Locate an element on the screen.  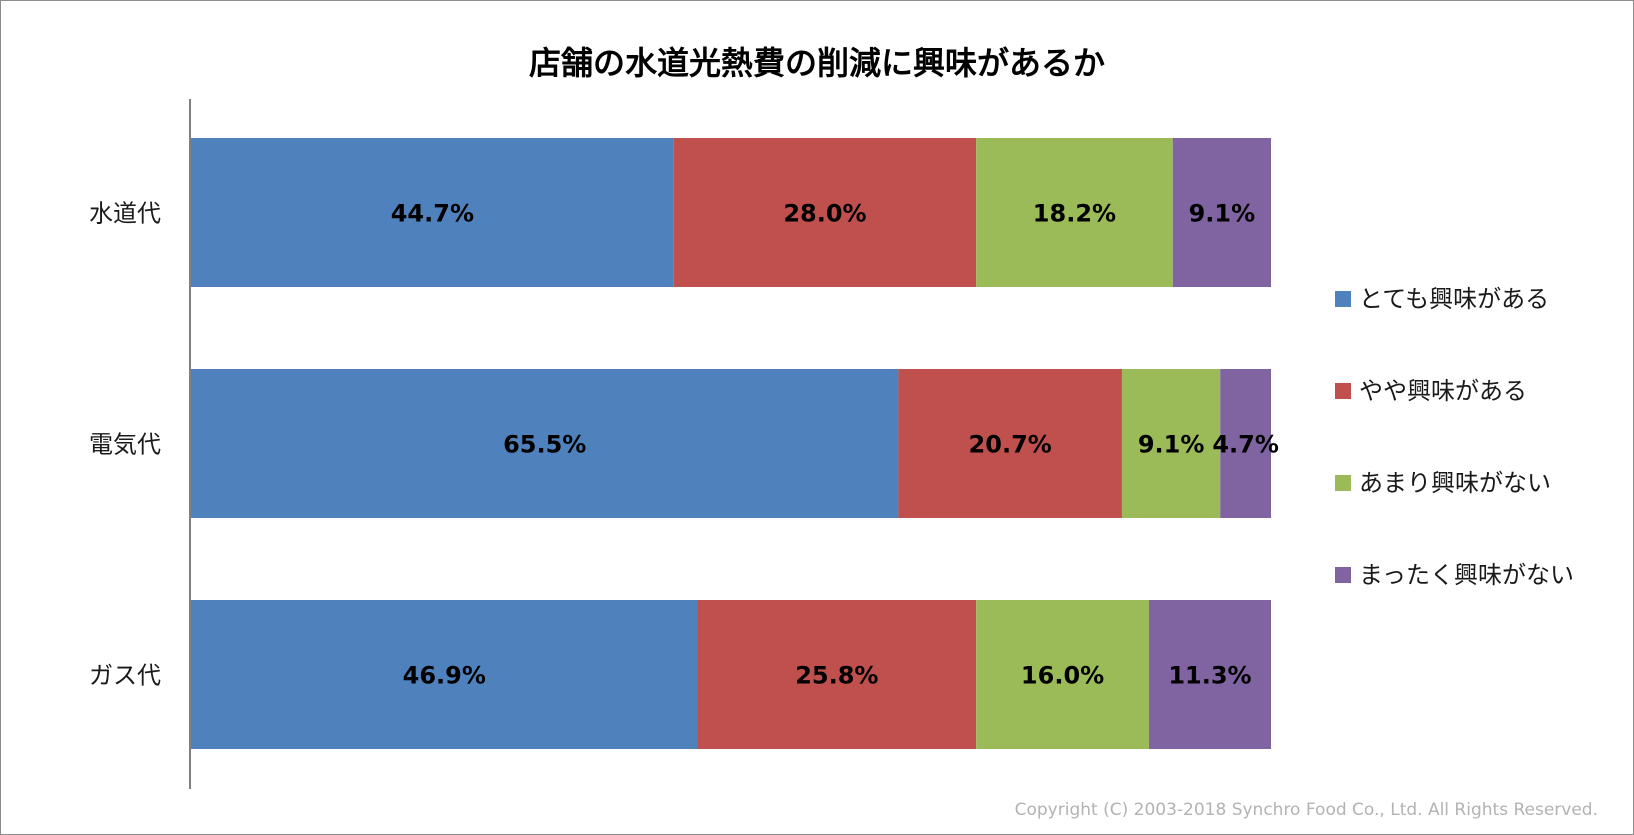
category-label: 電気代 is located at coordinates (125, 445).